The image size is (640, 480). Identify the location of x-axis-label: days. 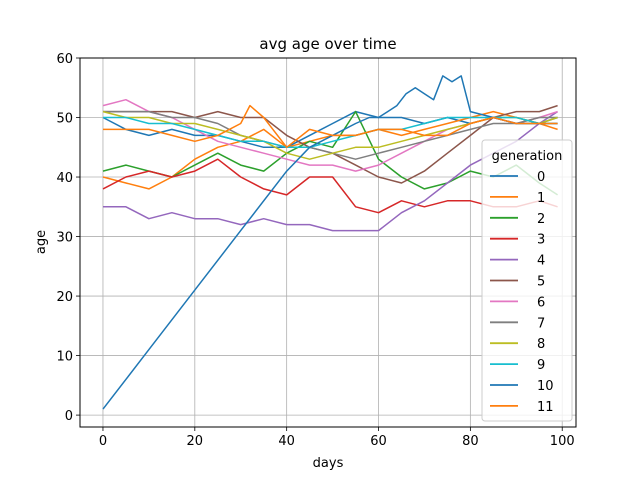
(328, 463).